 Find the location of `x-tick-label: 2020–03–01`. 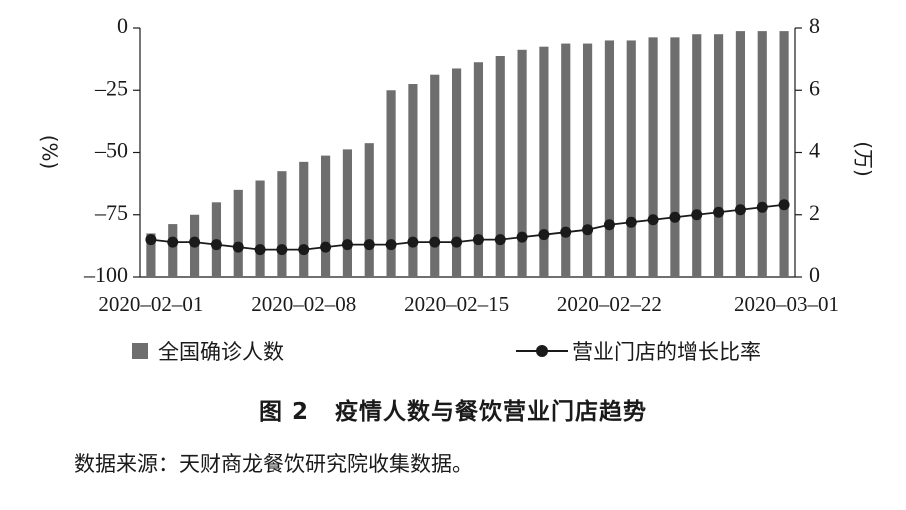

x-tick-label: 2020–03–01 is located at coordinates (786, 304).